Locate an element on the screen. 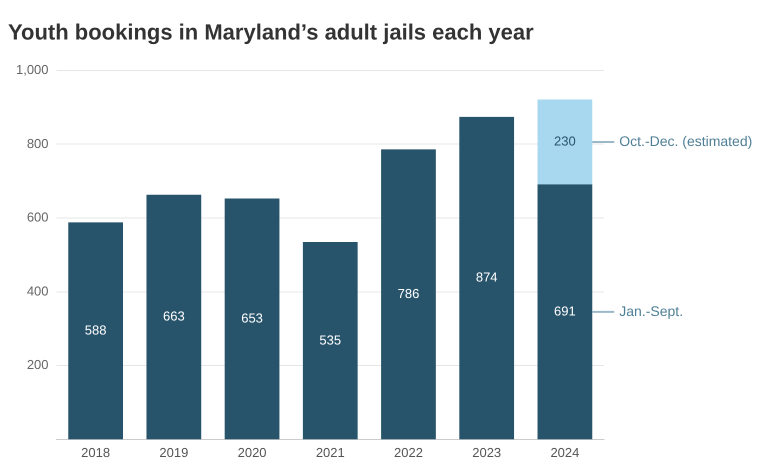 This screenshot has width=782, height=475. data-label: 691 is located at coordinates (565, 310).